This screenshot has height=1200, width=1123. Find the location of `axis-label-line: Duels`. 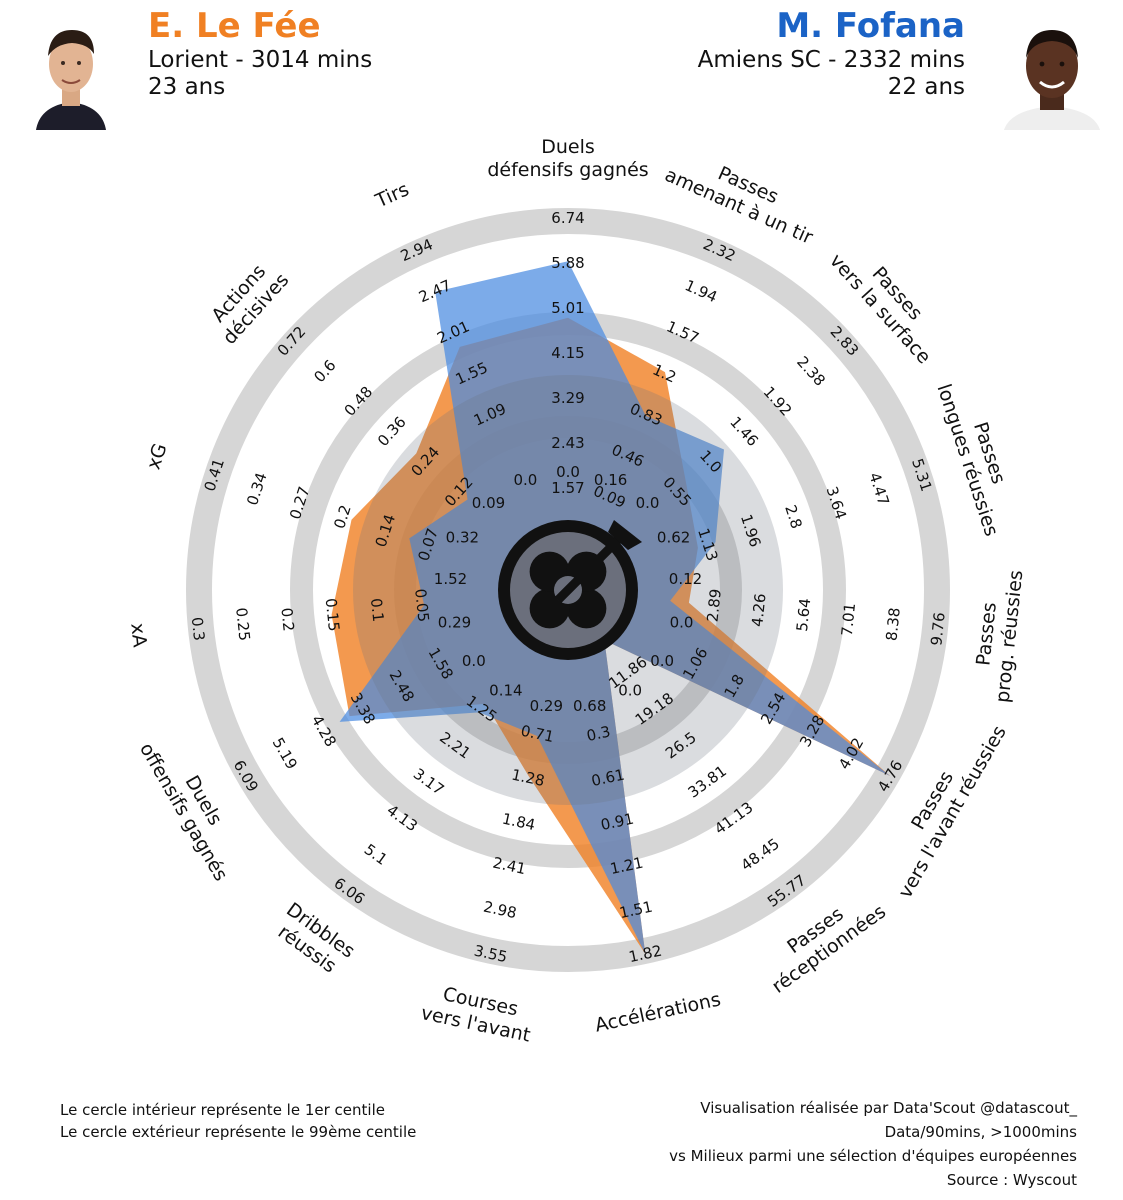

axis-label-line: Duels is located at coordinates (568, 147).